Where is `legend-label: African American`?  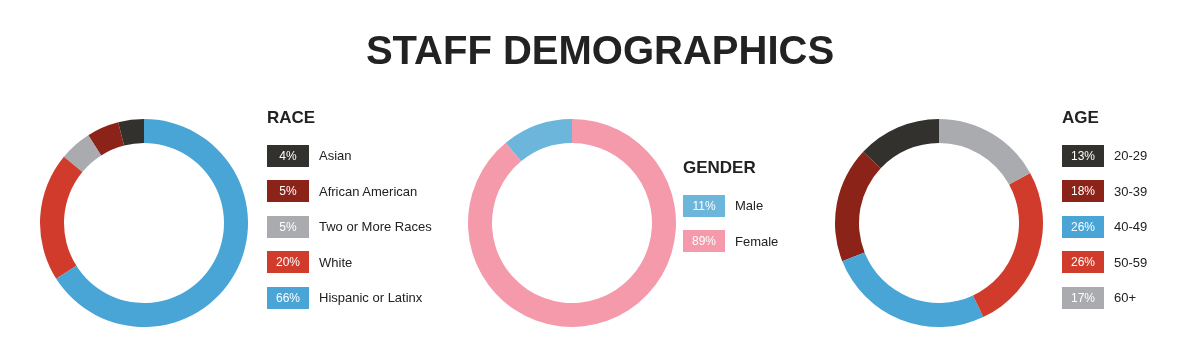 legend-label: African American is located at coordinates (368, 191).